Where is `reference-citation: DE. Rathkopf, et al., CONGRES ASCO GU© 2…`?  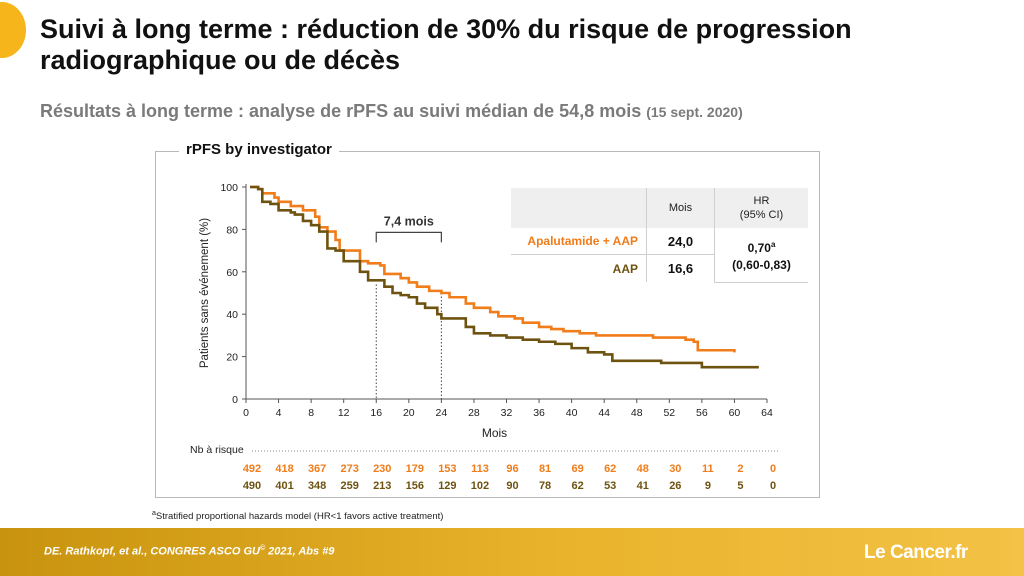
reference-citation: DE. Rathkopf, et al., CONGRES ASCO GU© 2… is located at coordinates (189, 551).